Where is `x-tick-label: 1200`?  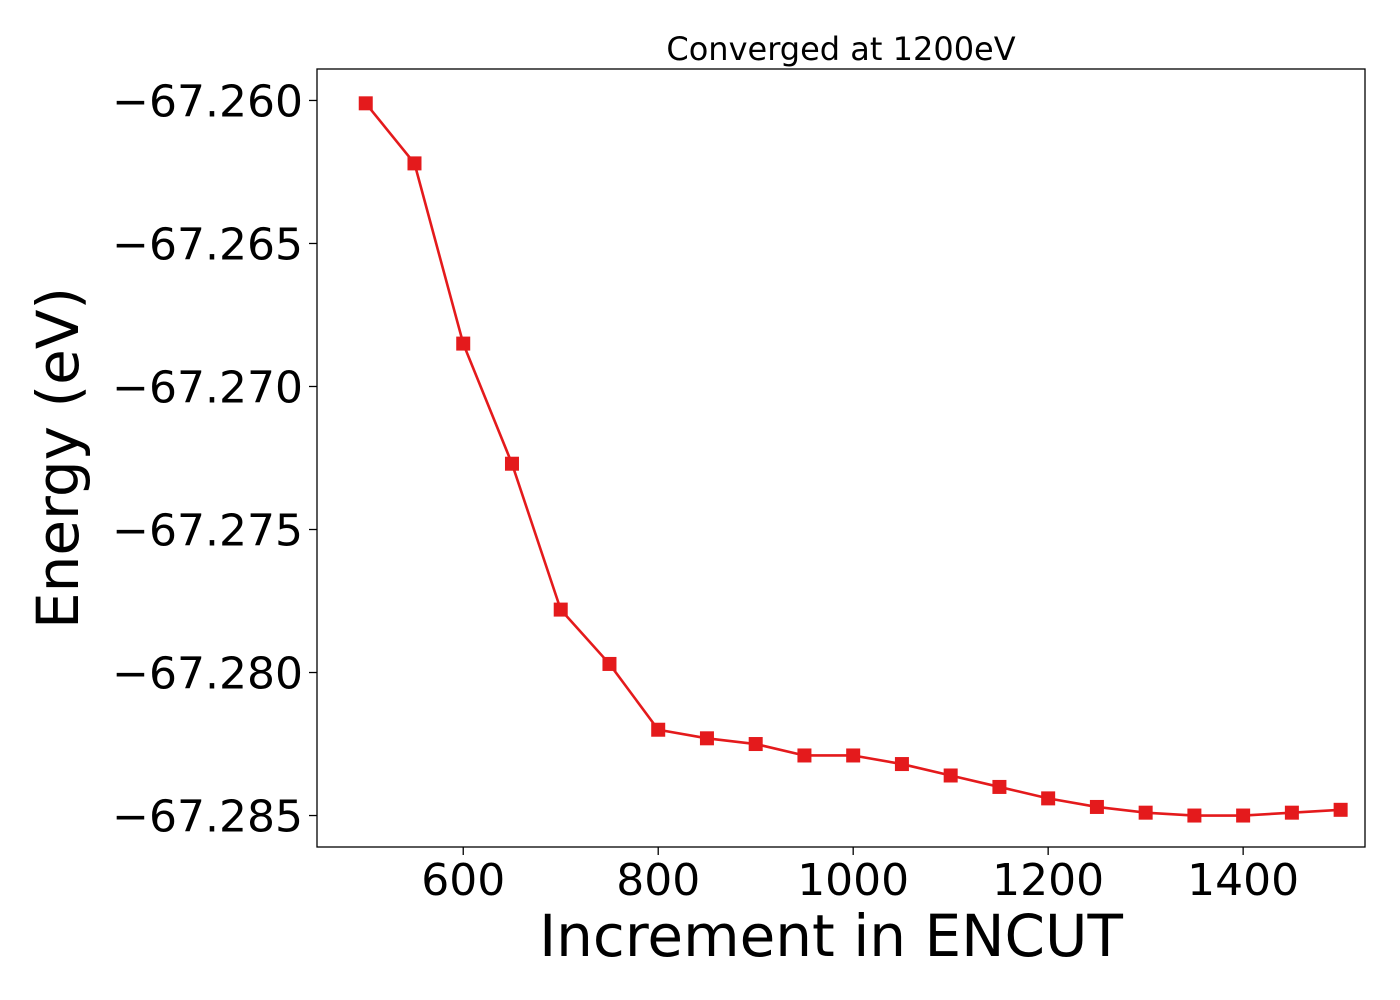
x-tick-label: 1200 is located at coordinates (1048, 880).